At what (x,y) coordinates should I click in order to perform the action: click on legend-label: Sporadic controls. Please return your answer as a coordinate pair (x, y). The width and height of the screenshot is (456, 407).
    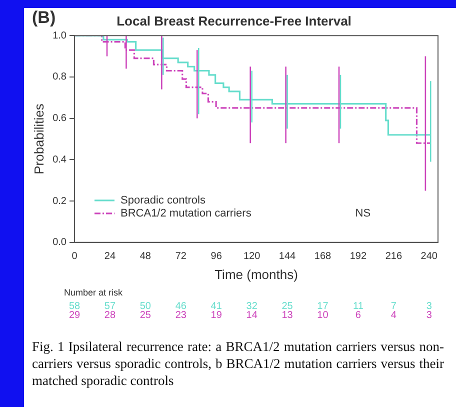
    Looking at the image, I should click on (163, 200).